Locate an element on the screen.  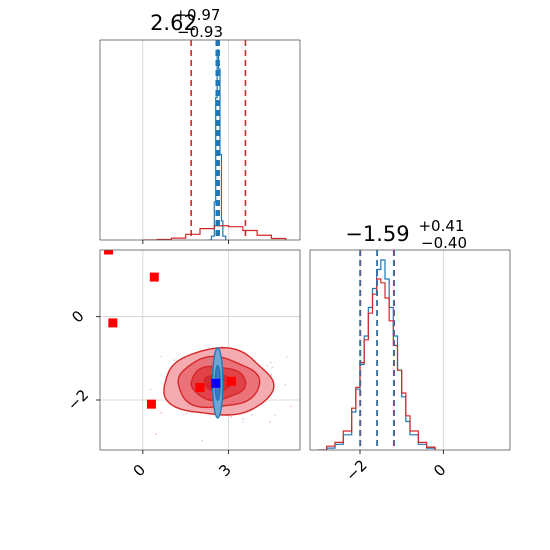
scatter-ytick-label-0: −2 is located at coordinates (78, 400).